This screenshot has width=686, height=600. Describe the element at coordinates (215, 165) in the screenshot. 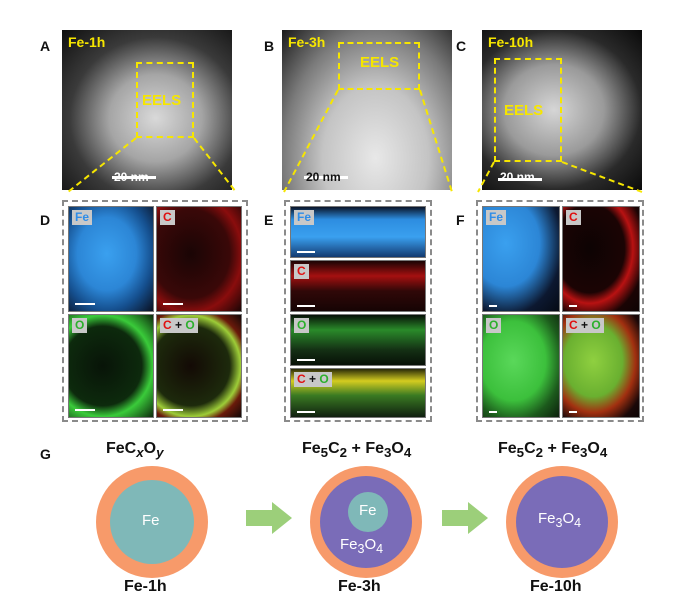

I see `zoom-line-a-right` at that location.